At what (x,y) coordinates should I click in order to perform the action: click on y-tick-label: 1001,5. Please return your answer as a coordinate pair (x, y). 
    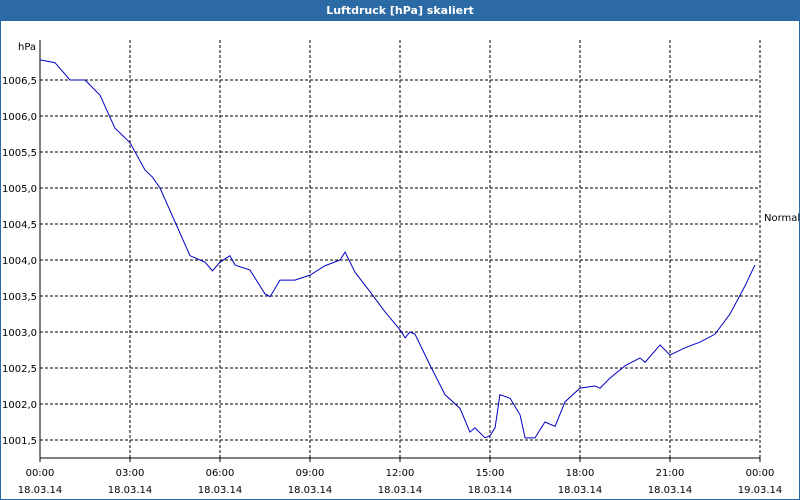
    Looking at the image, I should click on (19, 441).